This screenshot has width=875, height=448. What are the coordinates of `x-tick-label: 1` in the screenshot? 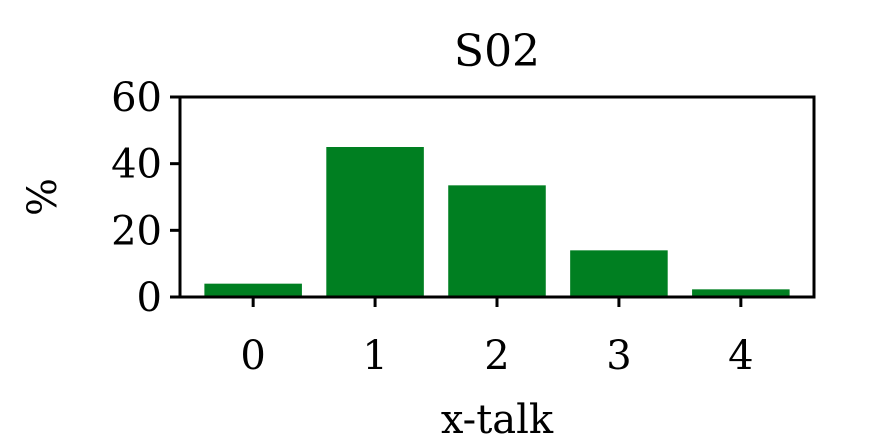 It's located at (374, 356).